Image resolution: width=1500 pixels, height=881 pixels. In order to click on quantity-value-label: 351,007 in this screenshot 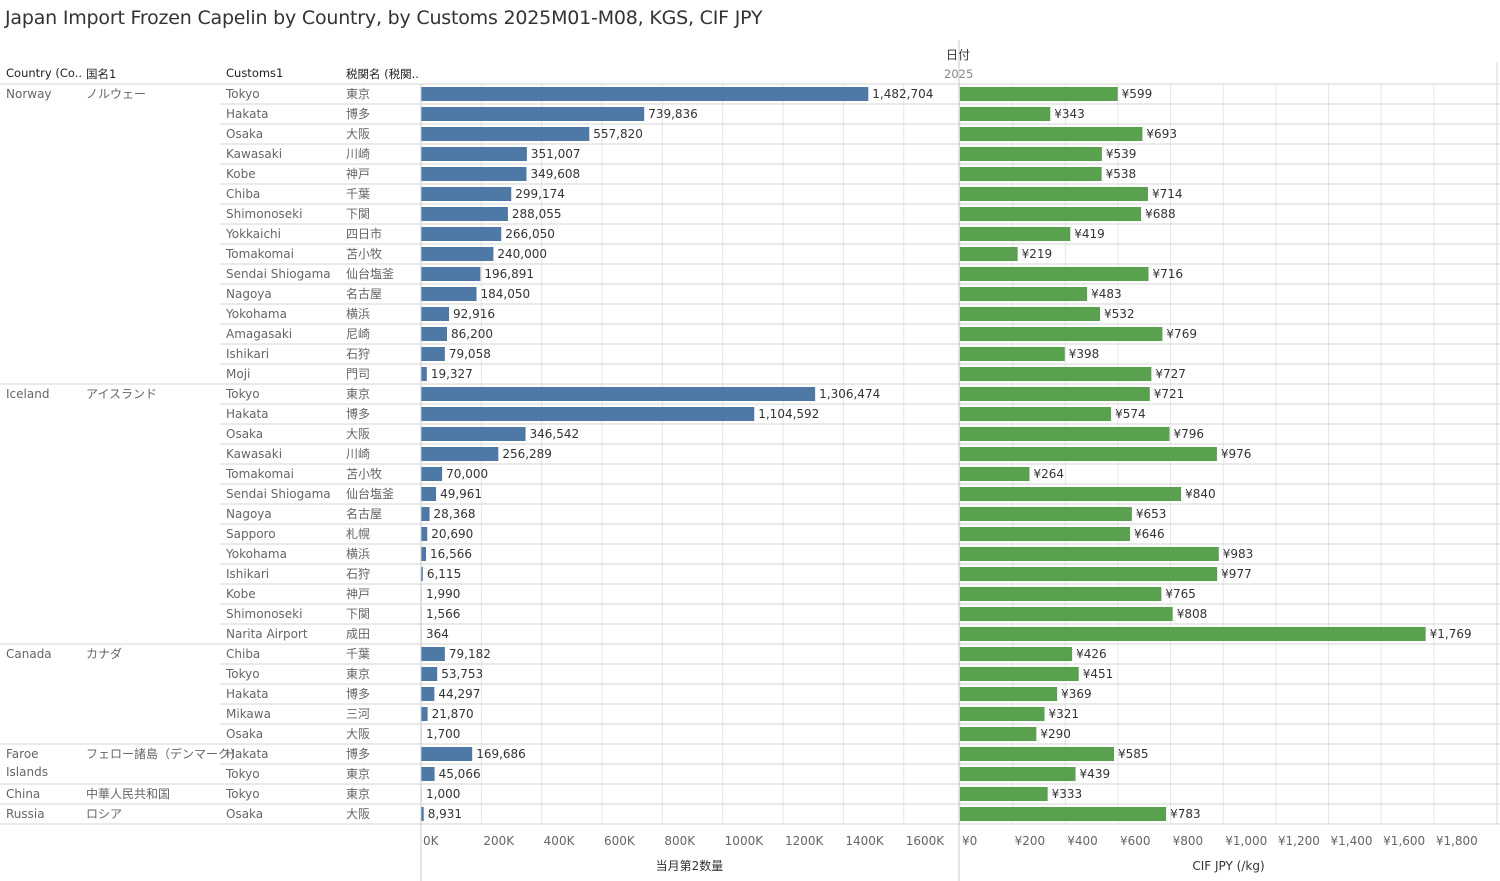, I will do `click(556, 154)`.